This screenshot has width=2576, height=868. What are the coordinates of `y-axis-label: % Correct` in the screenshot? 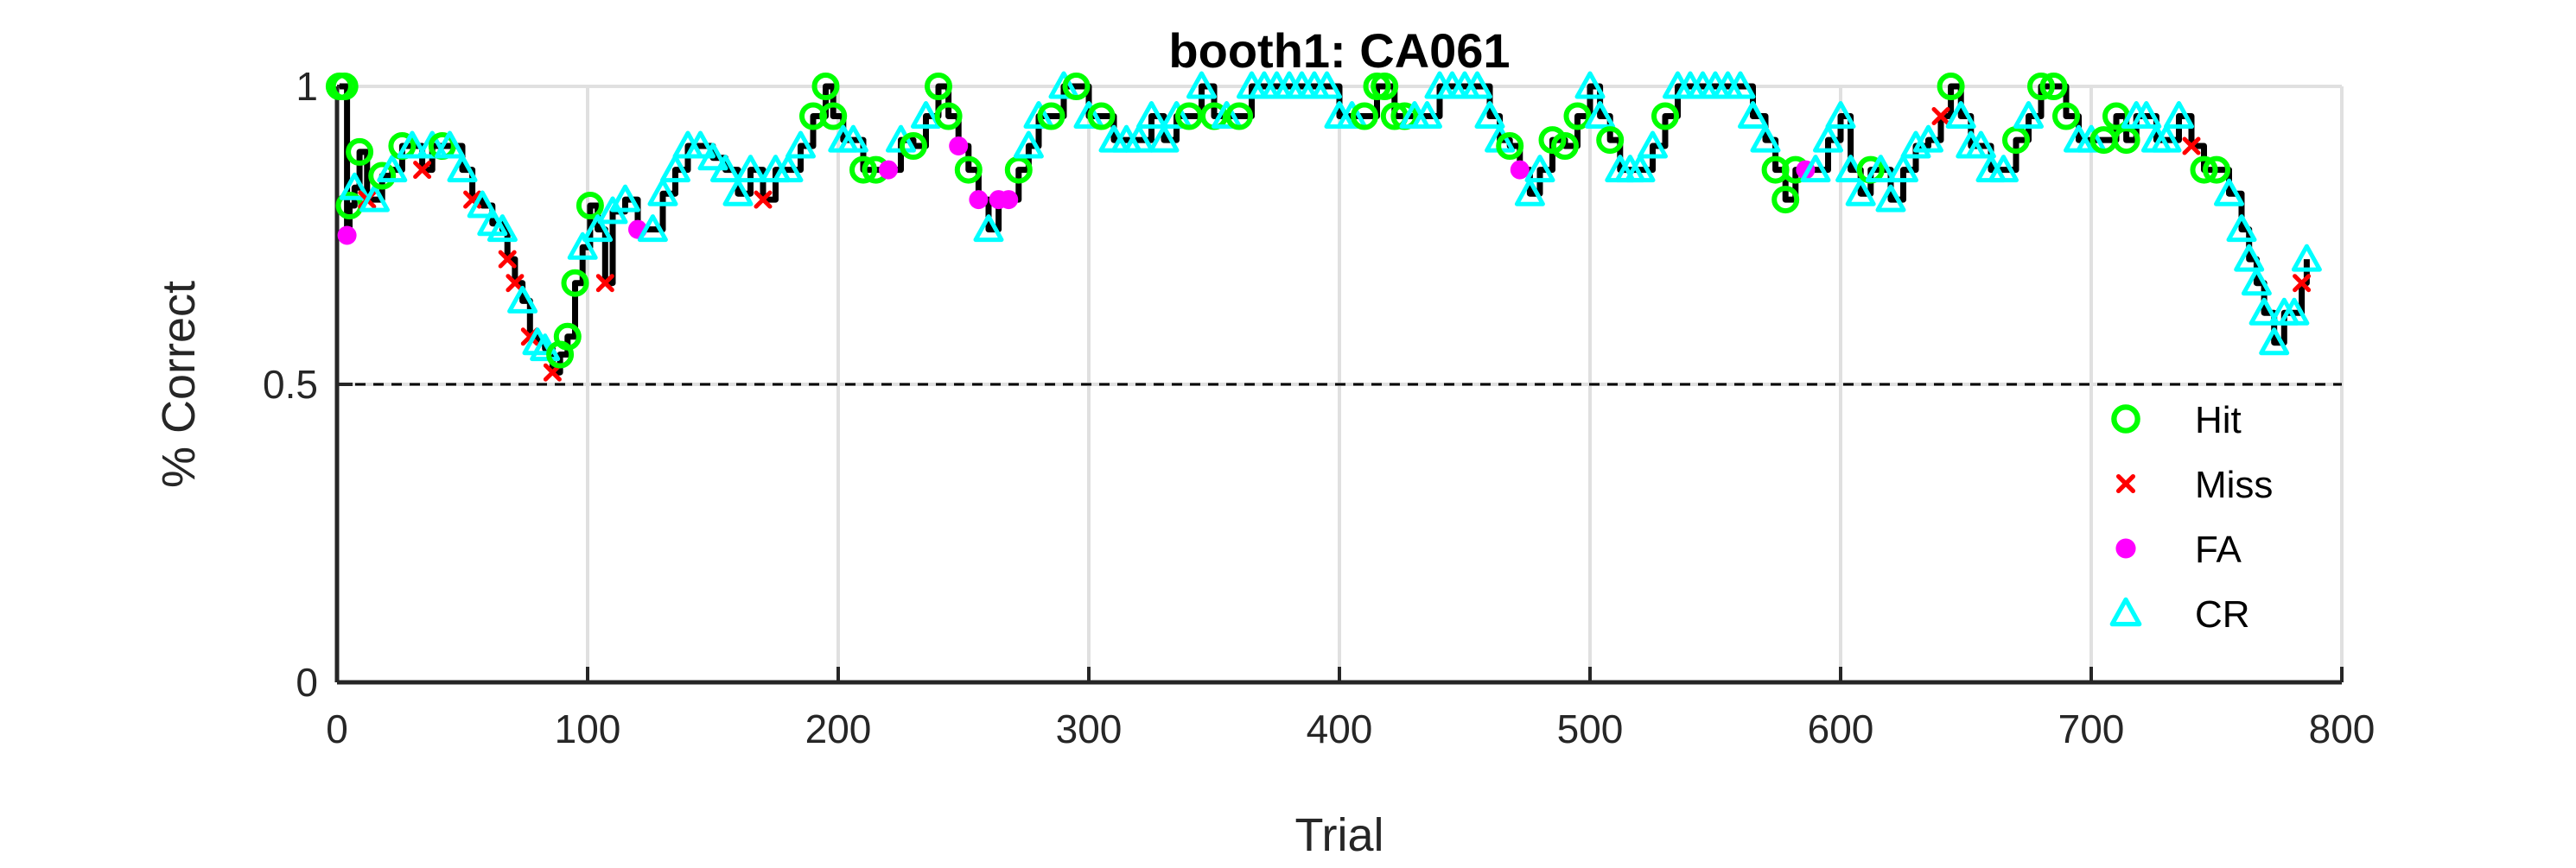 It's located at (179, 384).